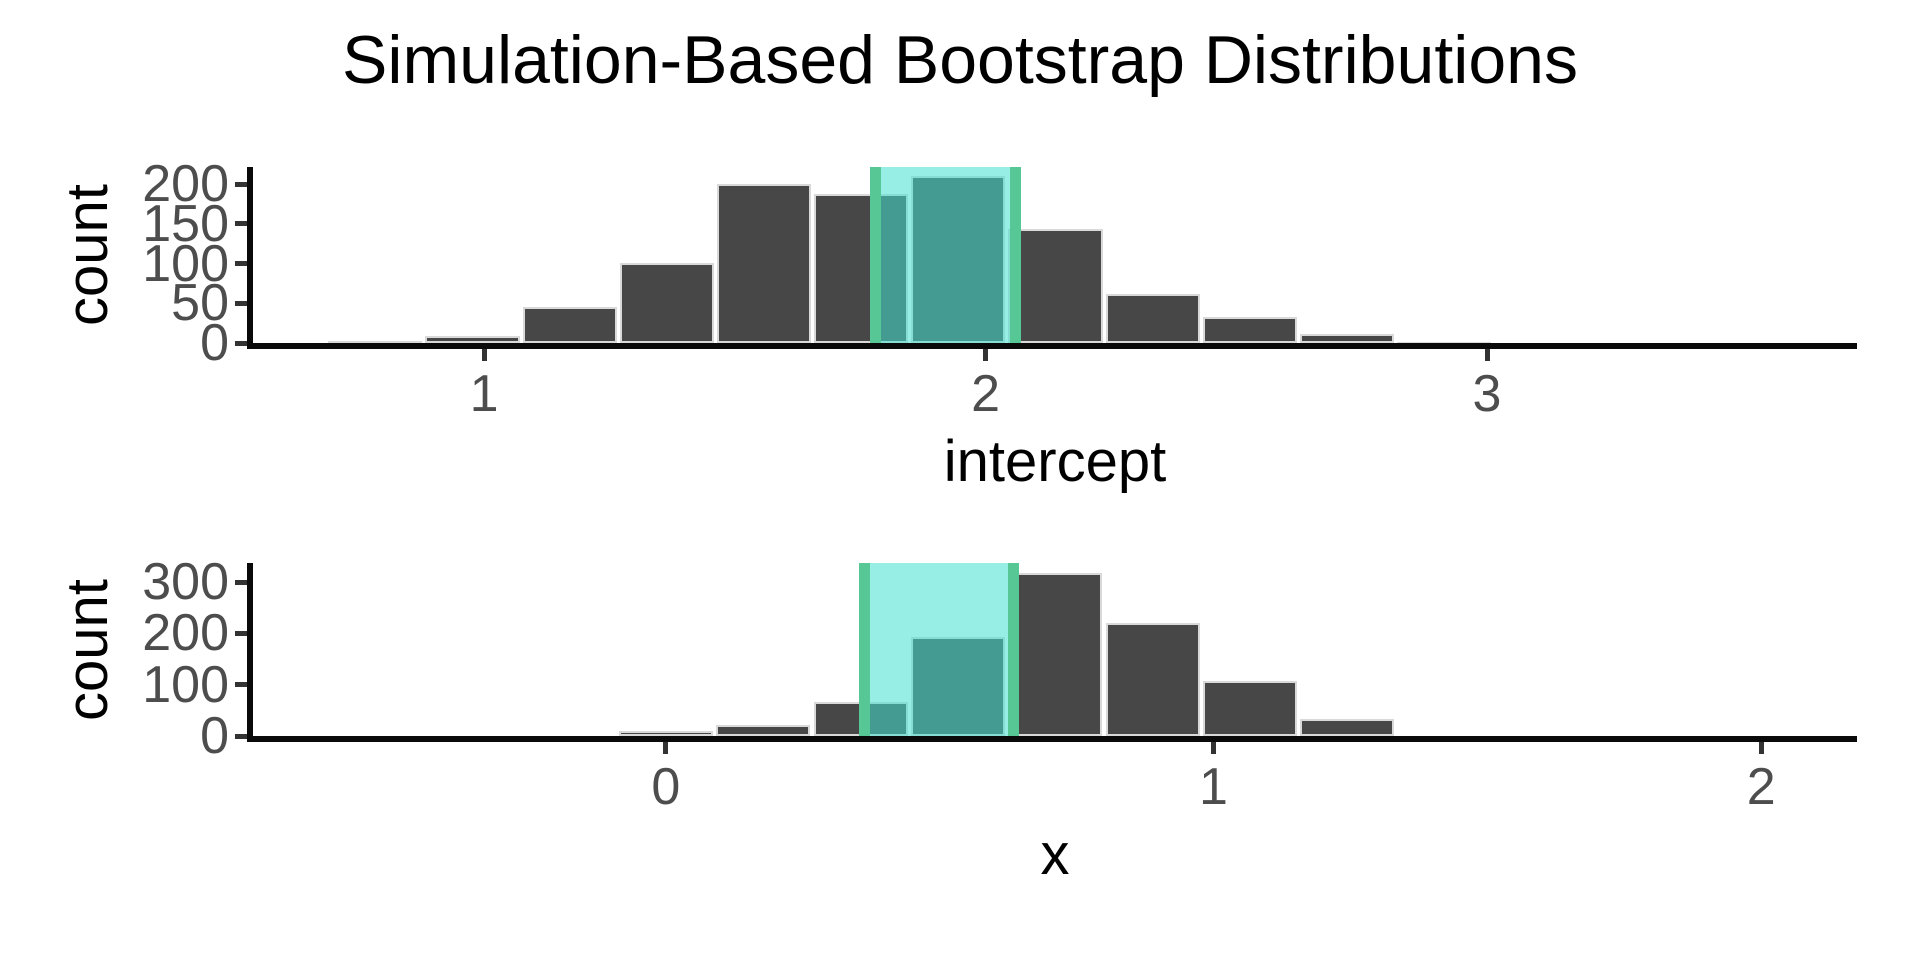 Image resolution: width=1920 pixels, height=960 pixels. What do you see at coordinates (185, 223) in the screenshot?
I see `y-tick-label: 150` at bounding box center [185, 223].